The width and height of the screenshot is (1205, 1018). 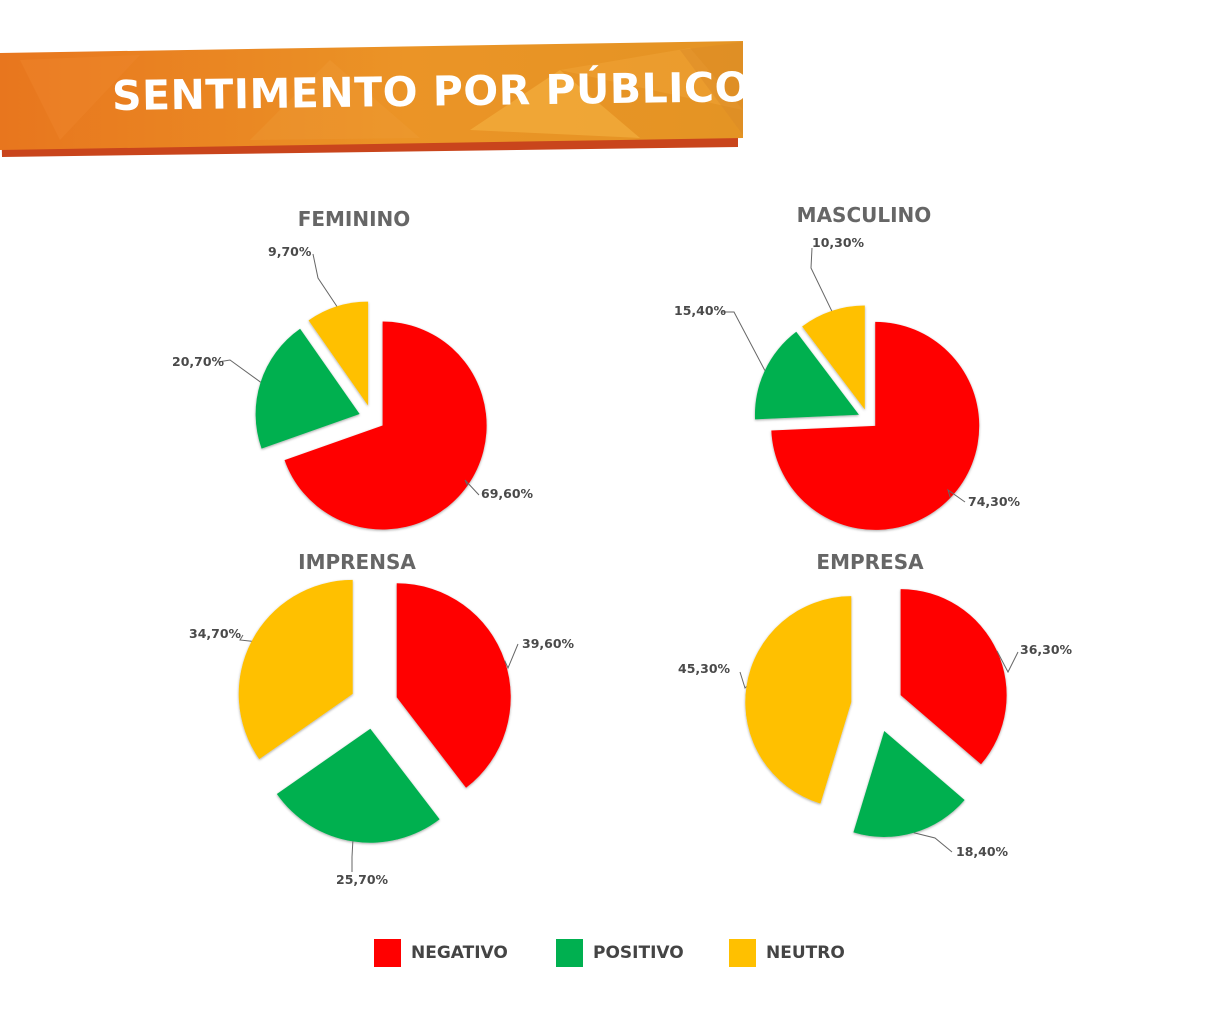 I want to click on chart-imprensa: IMPRENSA 39,60% 25,70% 34,70%, so click(x=382, y=718).